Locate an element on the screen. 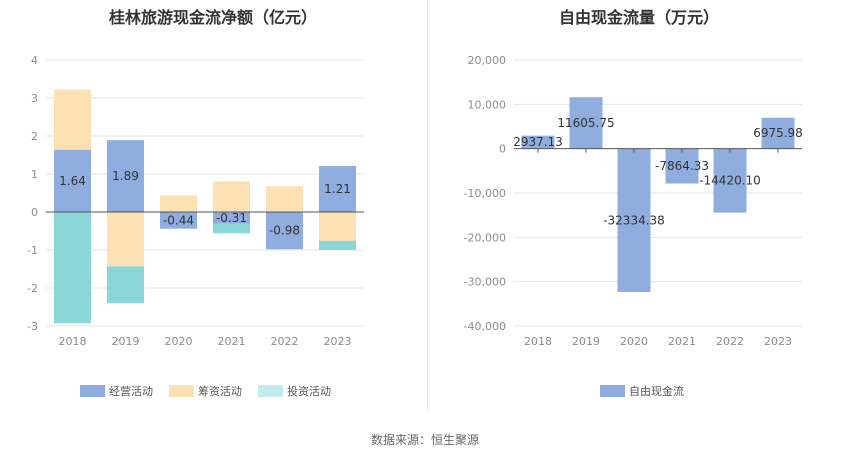  y-tick-label: 20,000 is located at coordinates (487, 60).